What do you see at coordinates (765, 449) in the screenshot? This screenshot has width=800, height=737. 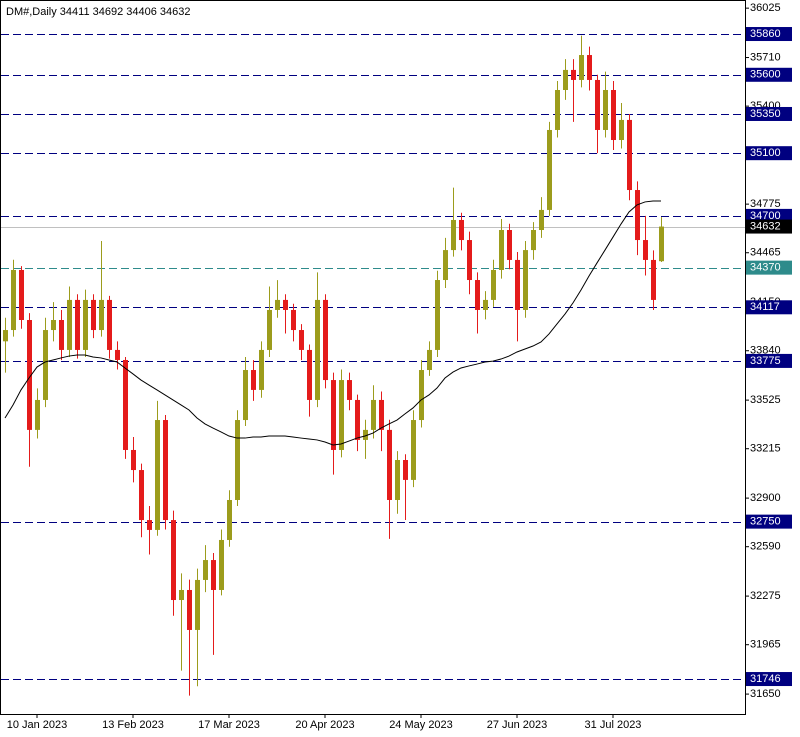 I see `y-tick-label: 33215` at bounding box center [765, 449].